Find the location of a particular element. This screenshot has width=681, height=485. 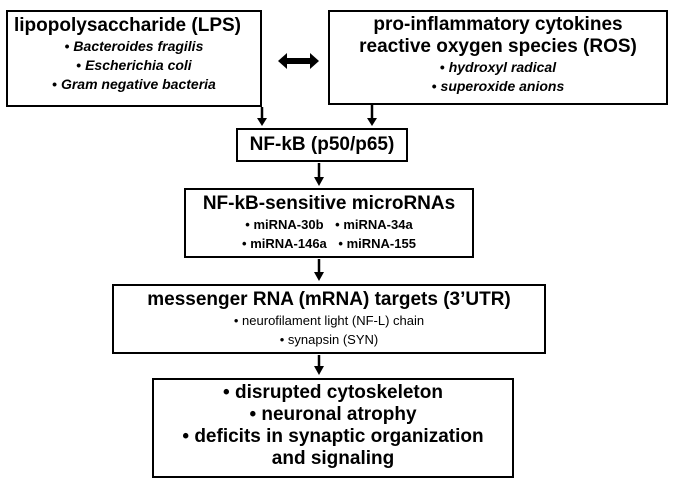

mirna-title: NF-kB-sensitive microRNAs is located at coordinates (329, 203).